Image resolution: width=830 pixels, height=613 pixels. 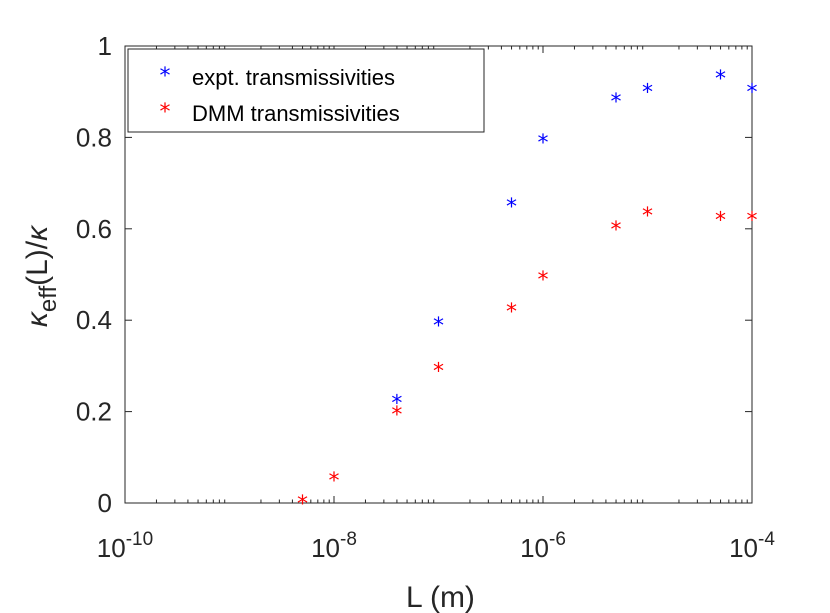 What do you see at coordinates (94, 229) in the screenshot?
I see `y-tick-label: 0.6` at bounding box center [94, 229].